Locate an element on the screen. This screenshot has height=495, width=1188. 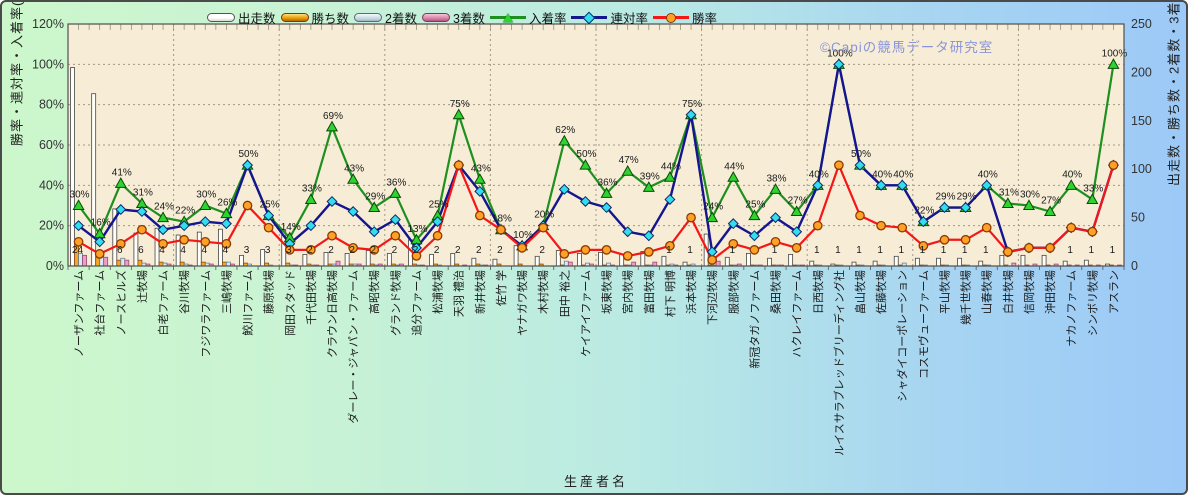
x-category-label: 浜本牧場 is located at coordinates (691, 292).